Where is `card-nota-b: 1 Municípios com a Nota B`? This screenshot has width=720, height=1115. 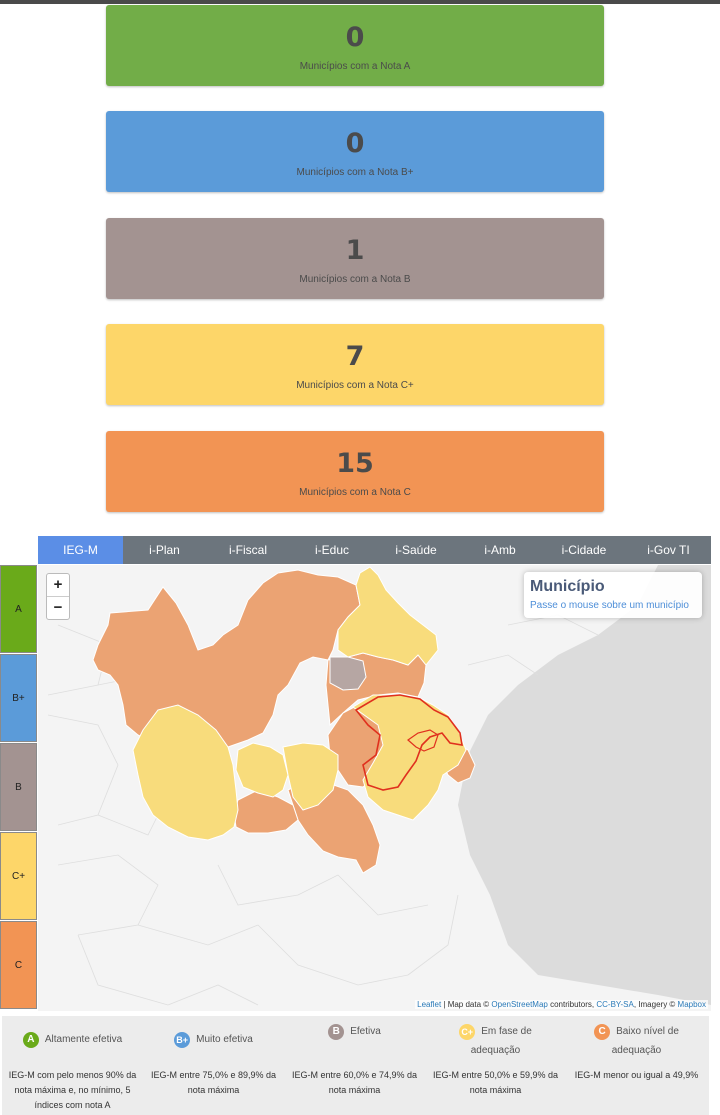
card-nota-b: 1 Municípios com a Nota B is located at coordinates (355, 258).